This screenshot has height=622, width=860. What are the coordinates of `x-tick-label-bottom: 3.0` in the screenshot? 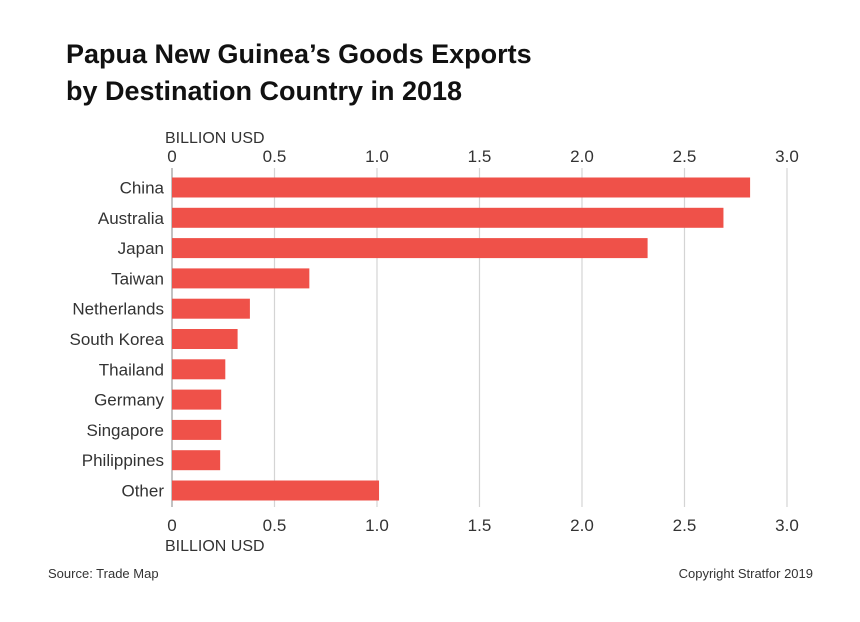 It's located at (787, 525).